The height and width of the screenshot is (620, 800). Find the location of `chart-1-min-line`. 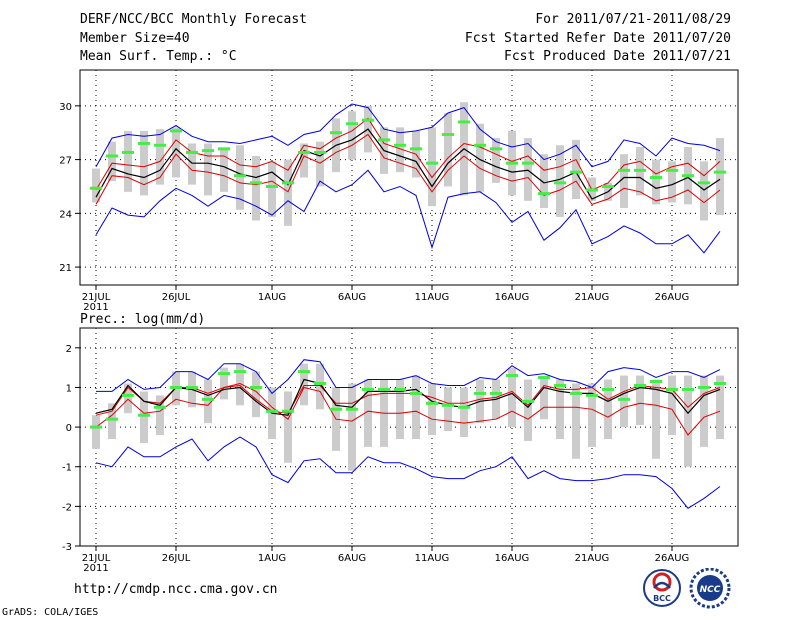

chart-1-min-line is located at coordinates (408, 377).